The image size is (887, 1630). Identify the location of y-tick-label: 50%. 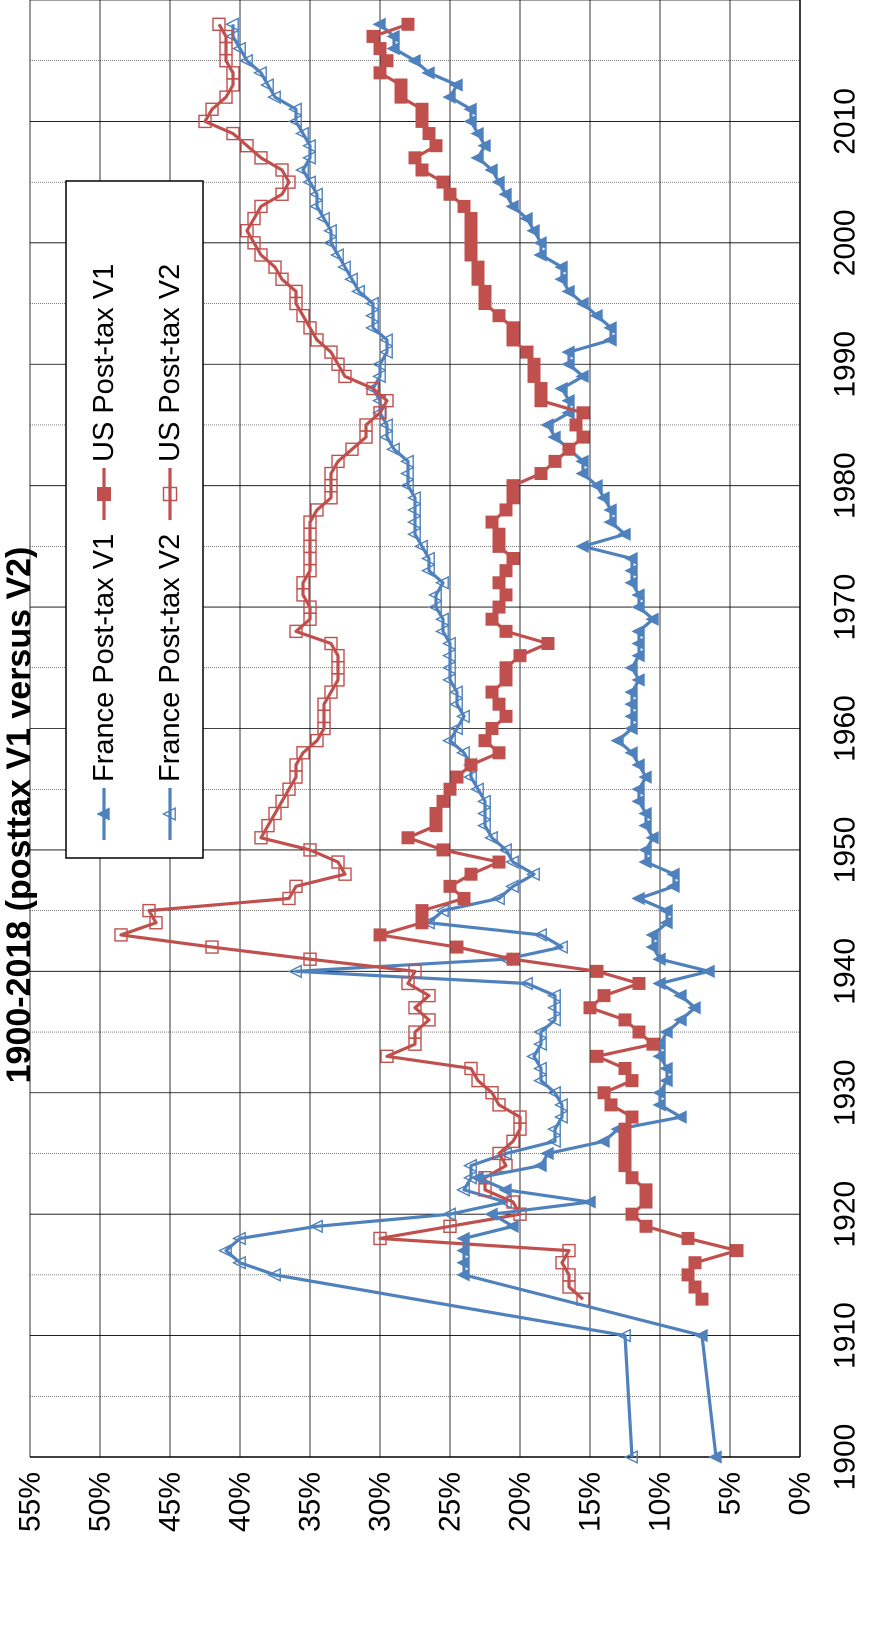
(100, 1502).